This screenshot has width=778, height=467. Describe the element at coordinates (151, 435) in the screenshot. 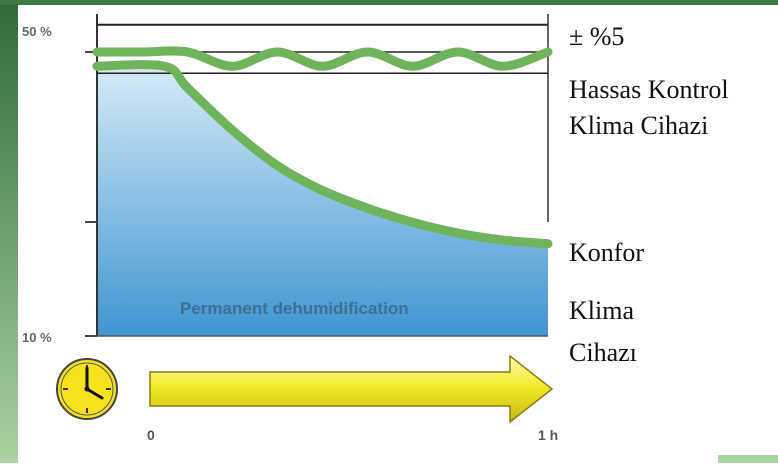

I see `x-tick-label-0: 0` at that location.